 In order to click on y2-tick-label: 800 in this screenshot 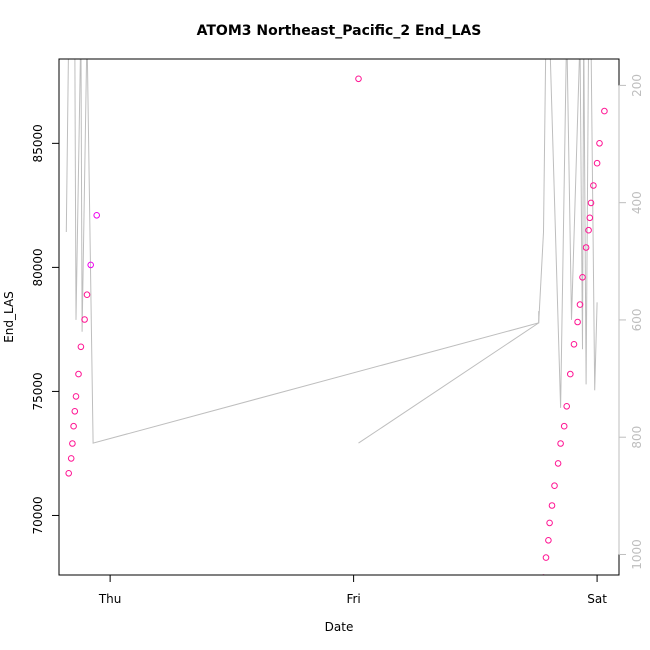, I will do `click(637, 437)`.